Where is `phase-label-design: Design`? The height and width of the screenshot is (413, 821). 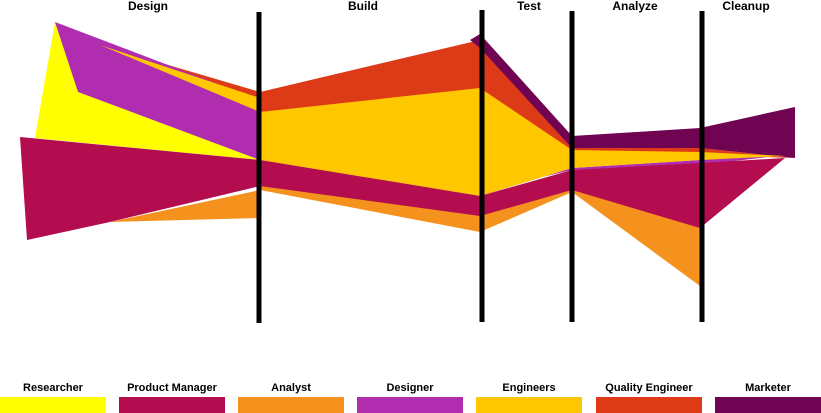
phase-label-design: Design is located at coordinates (148, 6).